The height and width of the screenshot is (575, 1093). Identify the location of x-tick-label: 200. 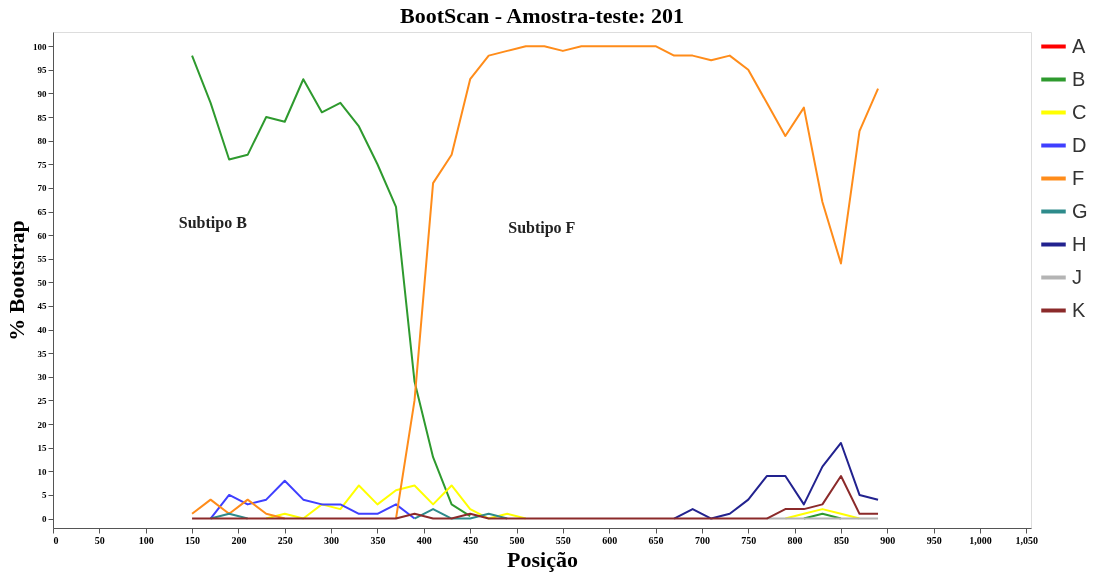
(239, 540).